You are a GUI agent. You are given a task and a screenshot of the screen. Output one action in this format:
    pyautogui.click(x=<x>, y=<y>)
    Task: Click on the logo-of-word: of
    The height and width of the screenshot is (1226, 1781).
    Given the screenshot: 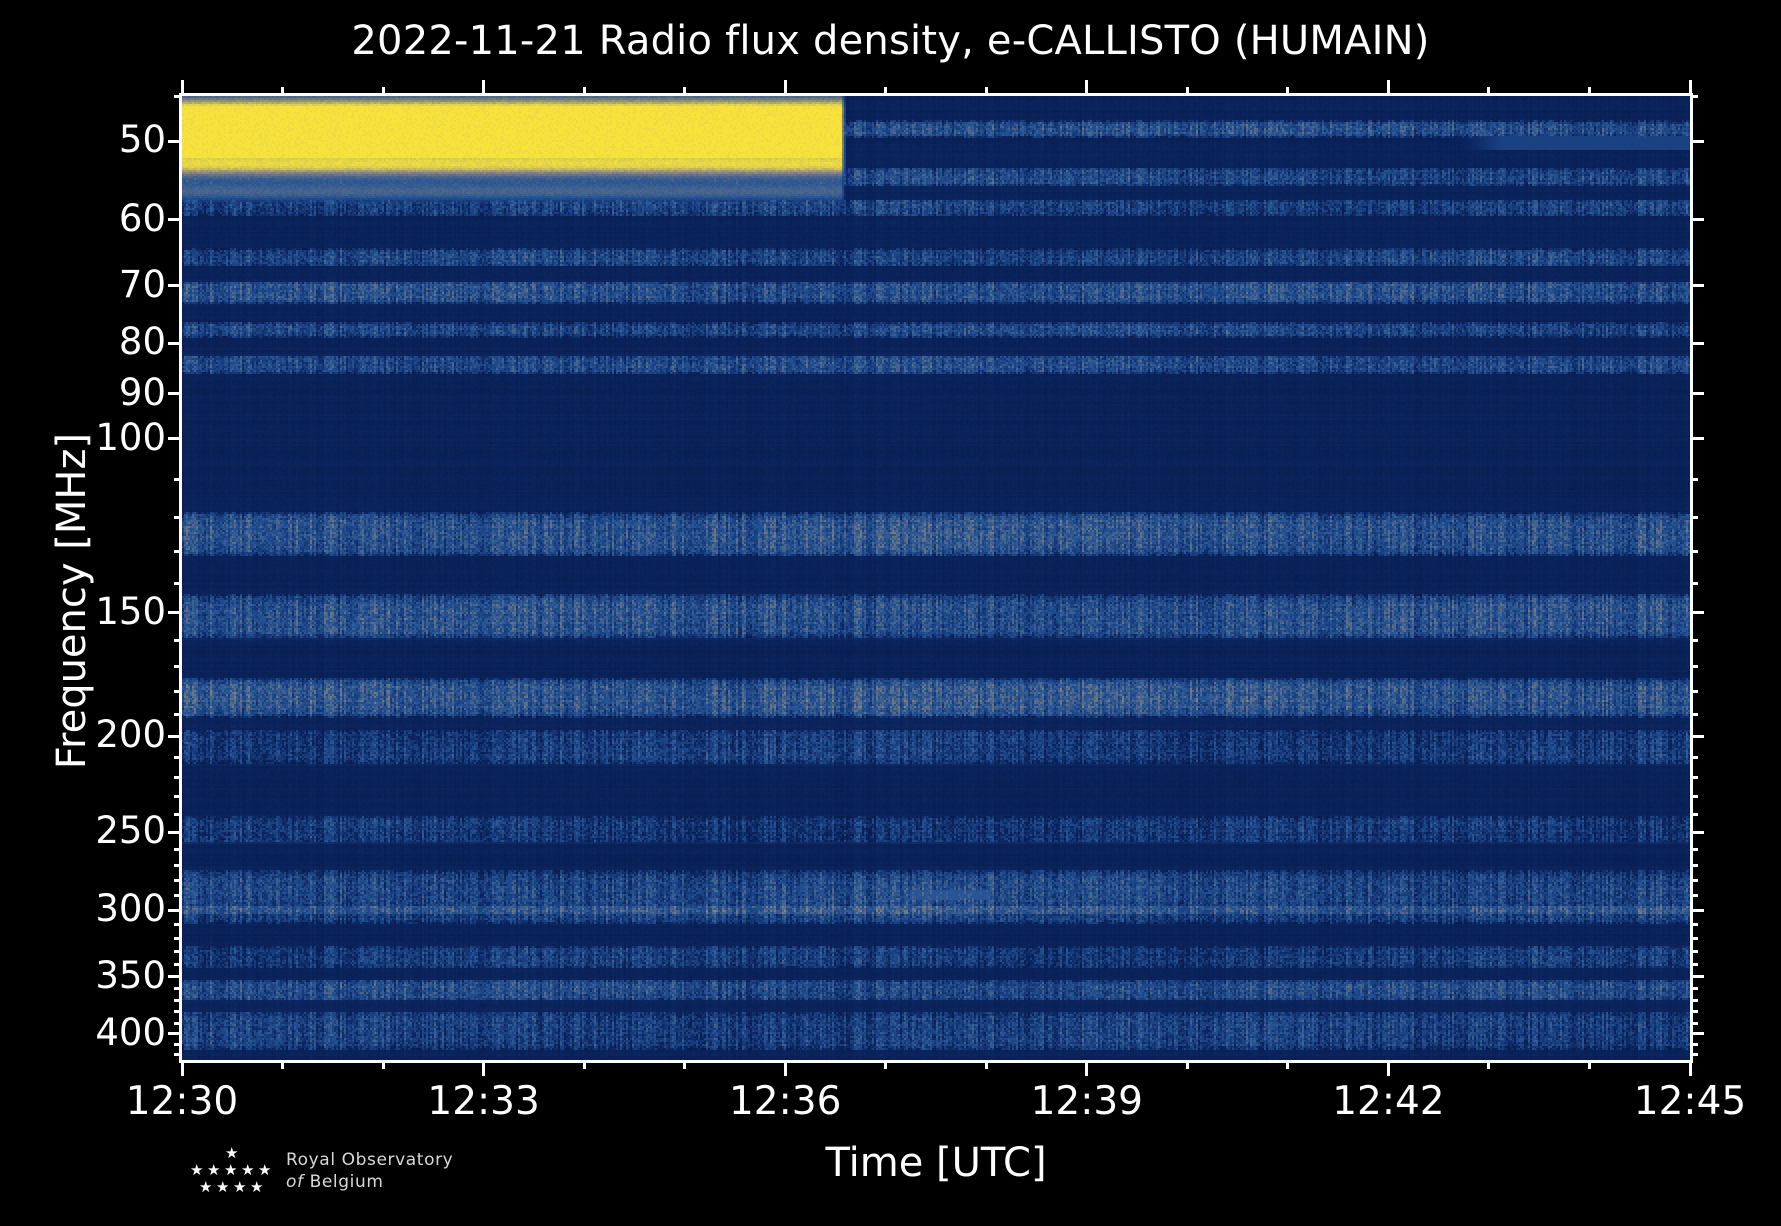 What is the action you would take?
    pyautogui.click(x=295, y=1182)
    